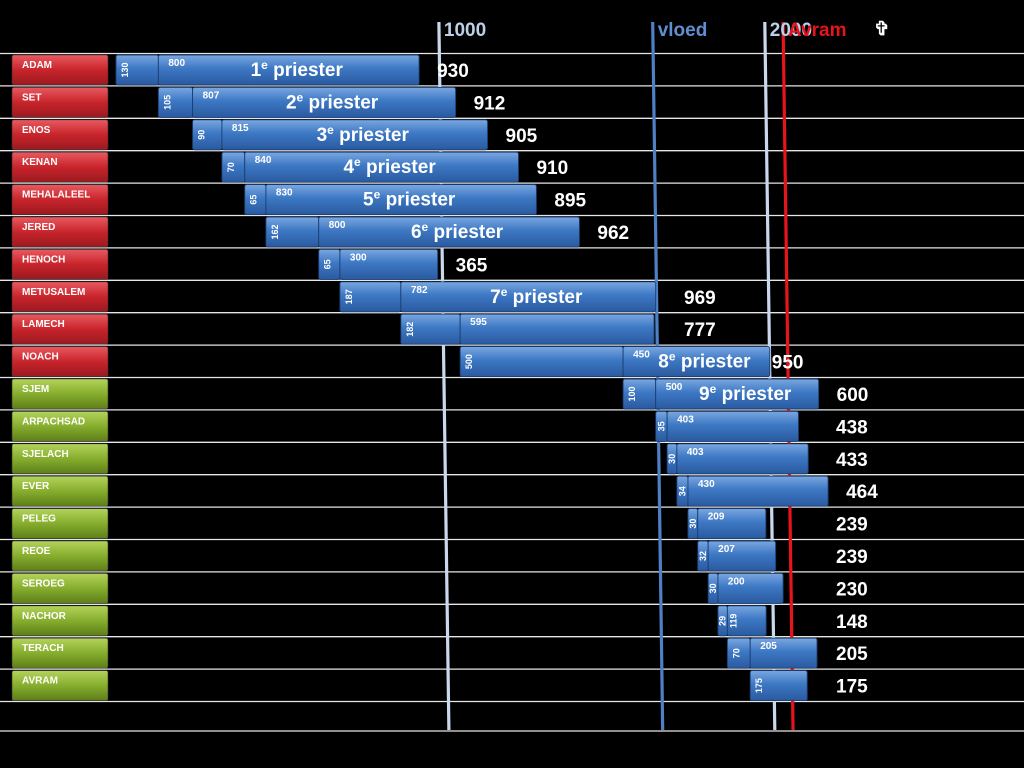 This screenshot has height=768, width=1024. I want to click on marker-label-1000: 1000, so click(465, 30).